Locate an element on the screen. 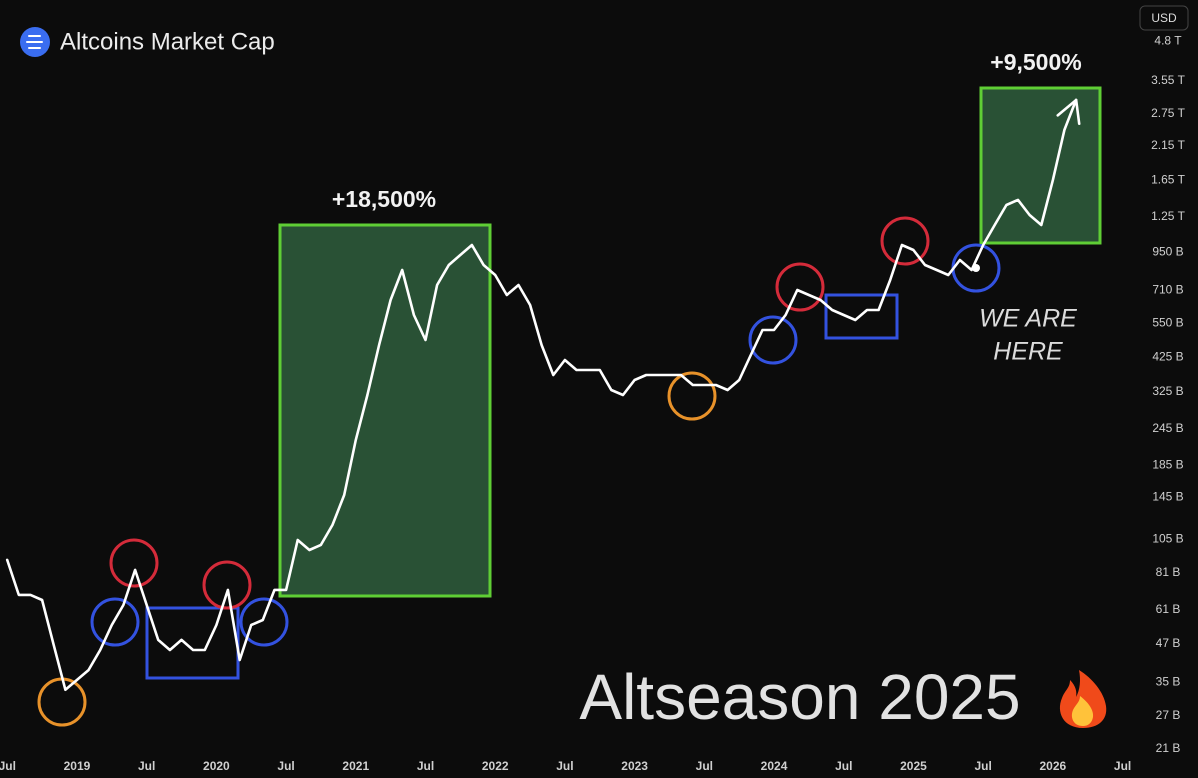 The height and width of the screenshot is (778, 1198). gain-label: +18,500% is located at coordinates (384, 199).